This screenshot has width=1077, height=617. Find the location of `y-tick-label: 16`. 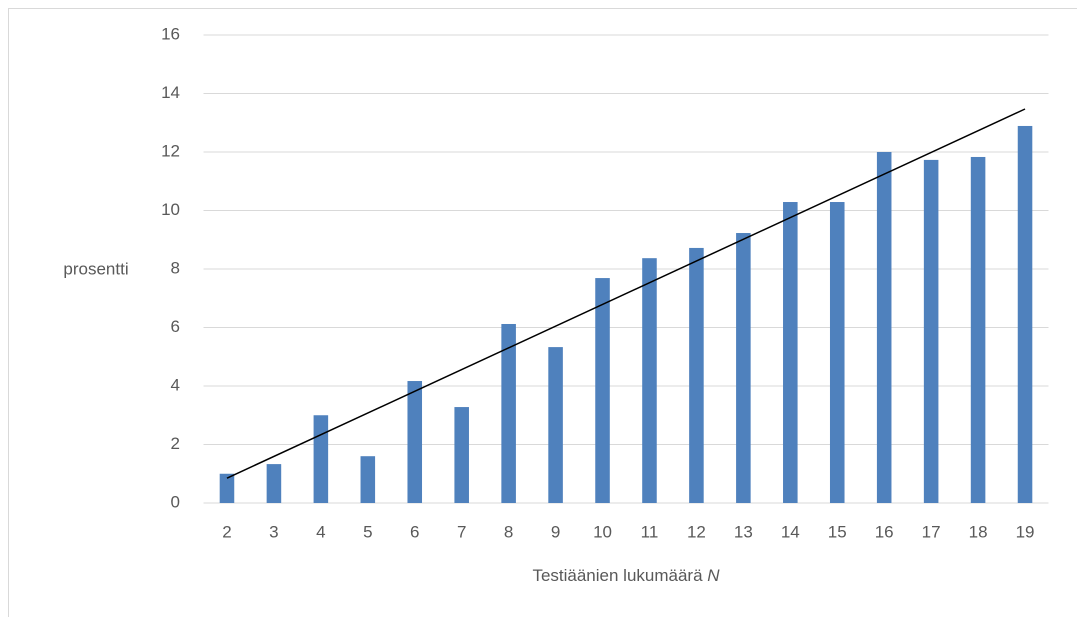

y-tick-label: 16 is located at coordinates (170, 33).